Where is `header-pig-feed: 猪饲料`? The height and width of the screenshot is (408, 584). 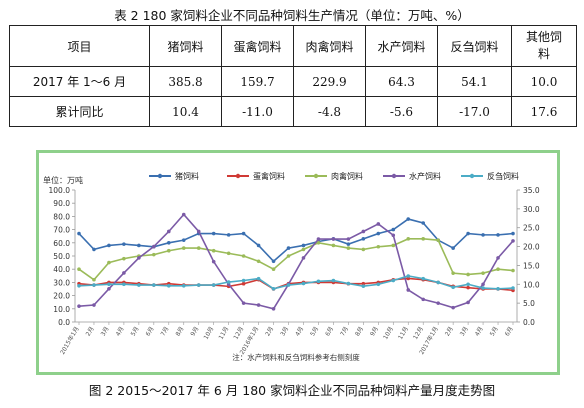
header-pig-feed: 猪饲料 is located at coordinates (185, 46).